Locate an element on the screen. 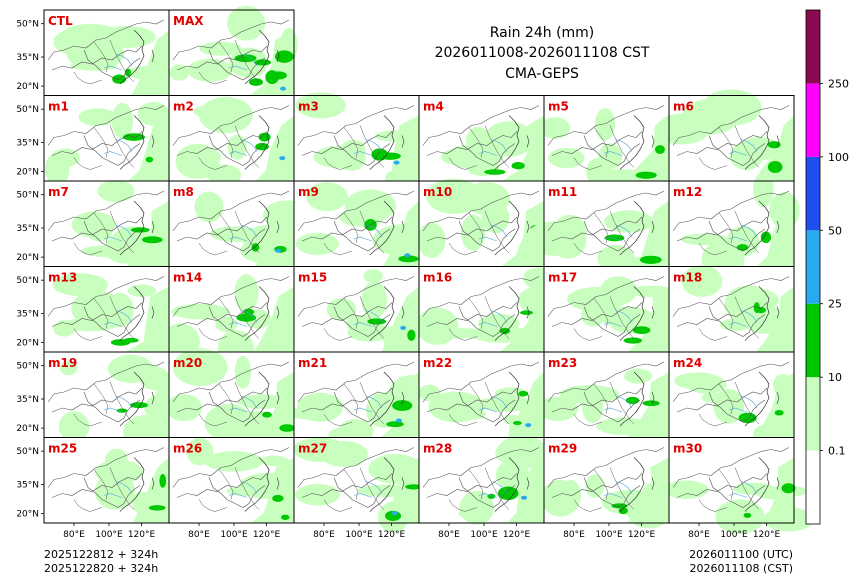 Image resolution: width=860 pixels, height=586 pixels. colorbar-level-label: 250 is located at coordinates (838, 83).